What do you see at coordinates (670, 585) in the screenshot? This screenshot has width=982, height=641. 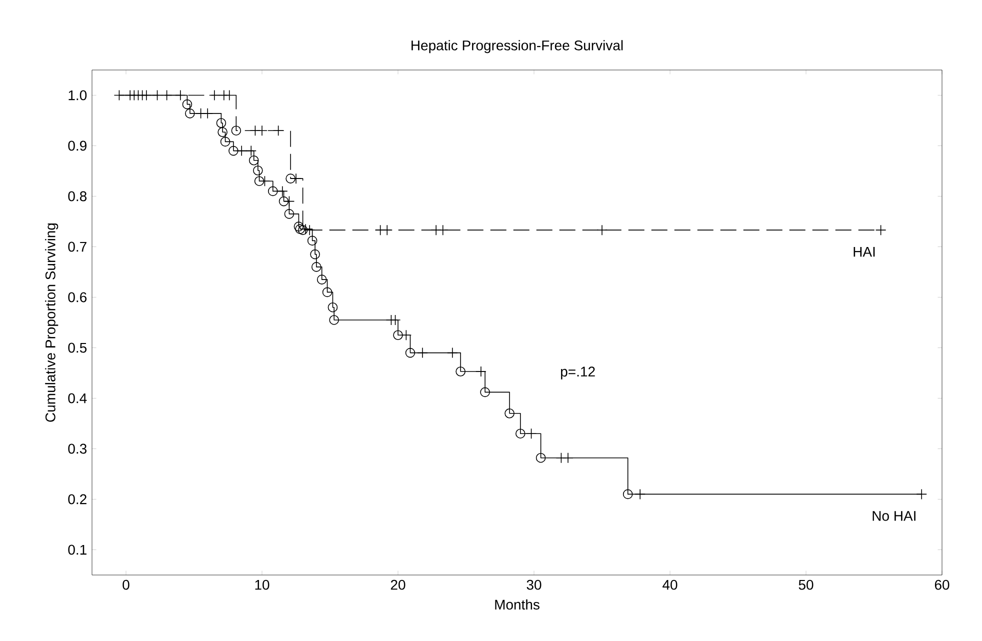 I see `x-tick-label: 40` at bounding box center [670, 585].